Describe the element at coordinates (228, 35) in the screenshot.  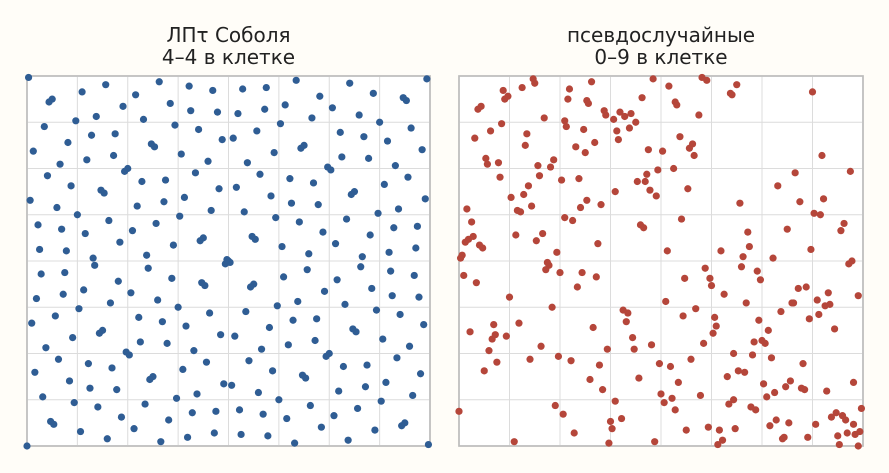
I see `chart-title: ЛПτ Соболя` at that location.